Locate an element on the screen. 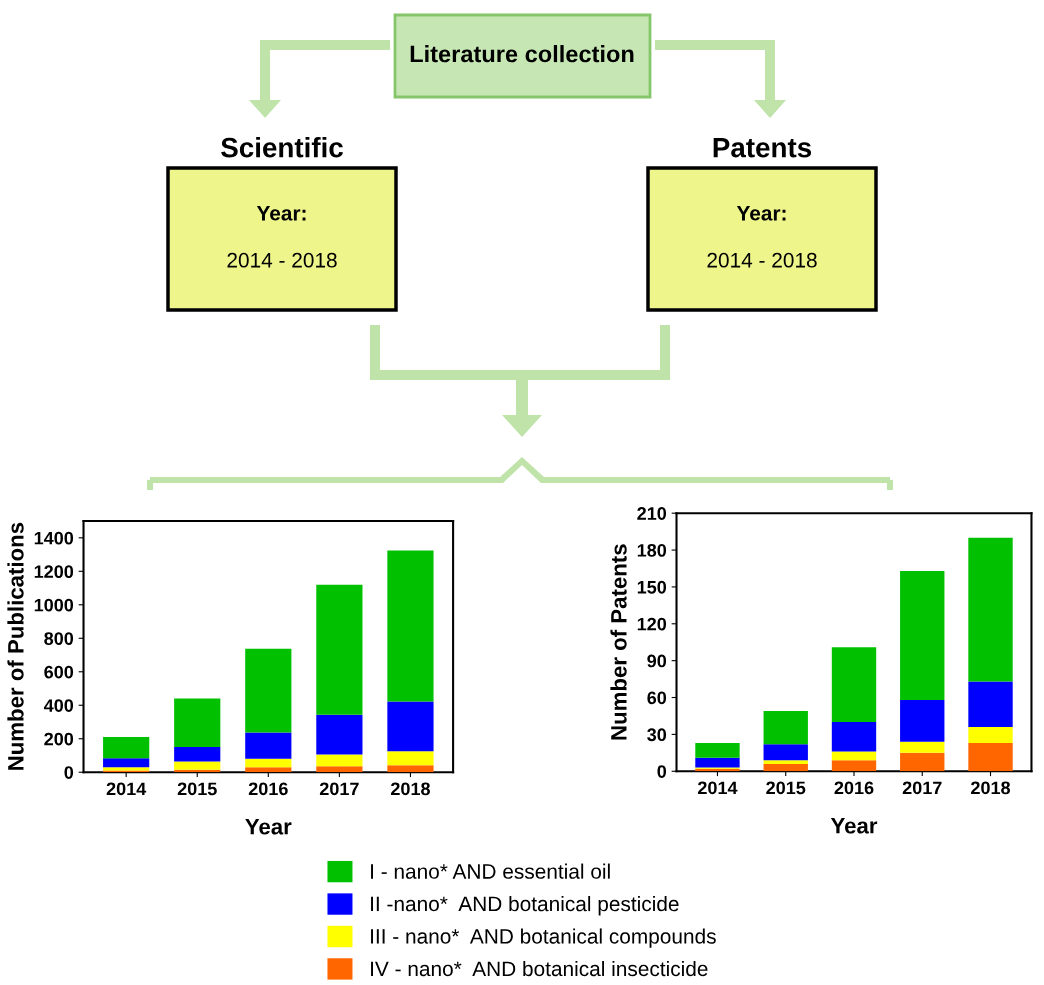 This screenshot has height=985, width=1044. text: Literature collection is located at coordinates (522, 54).